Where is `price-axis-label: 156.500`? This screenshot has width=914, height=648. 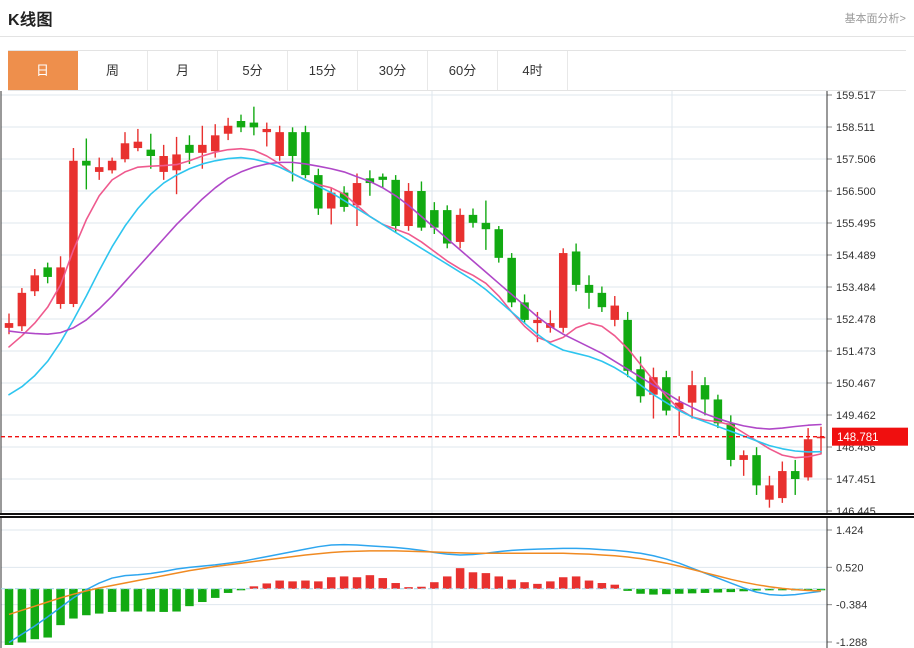
price-axis-label: 156.500 is located at coordinates (856, 192).